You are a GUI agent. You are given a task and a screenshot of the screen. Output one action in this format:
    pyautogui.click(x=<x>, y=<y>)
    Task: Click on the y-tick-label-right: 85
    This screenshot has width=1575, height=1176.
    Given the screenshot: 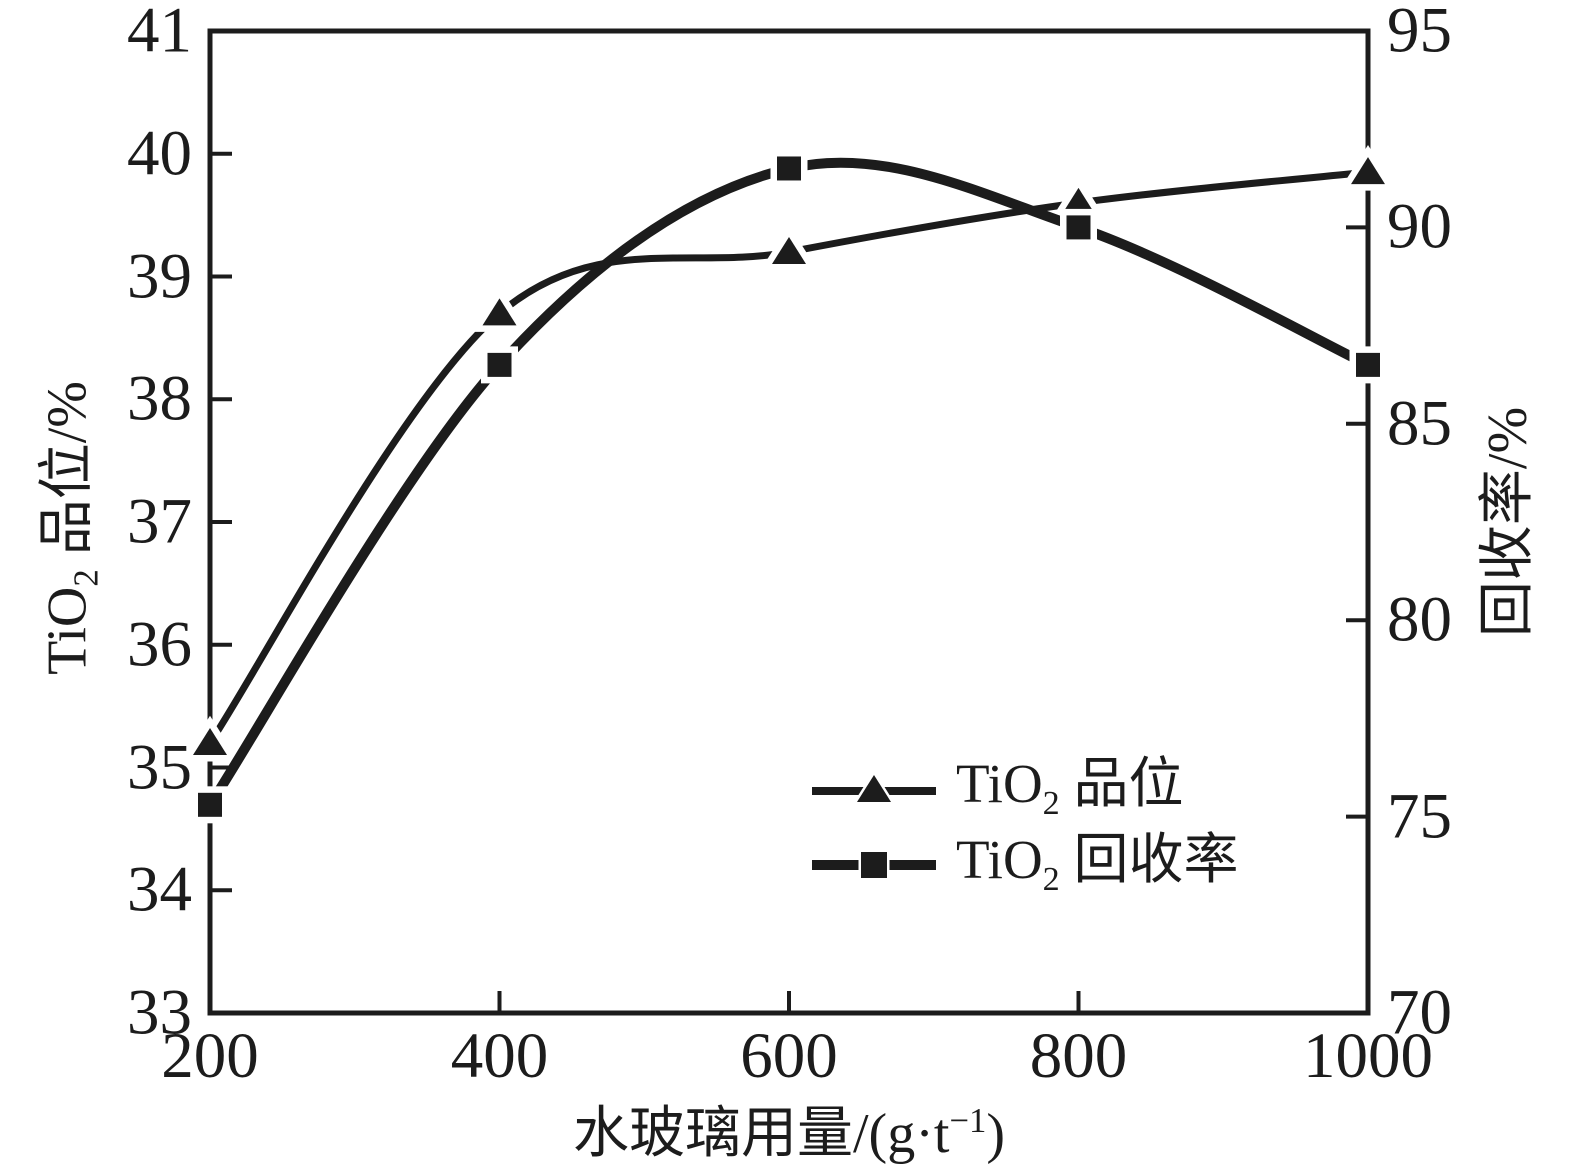 What is the action you would take?
    pyautogui.click(x=1419, y=423)
    